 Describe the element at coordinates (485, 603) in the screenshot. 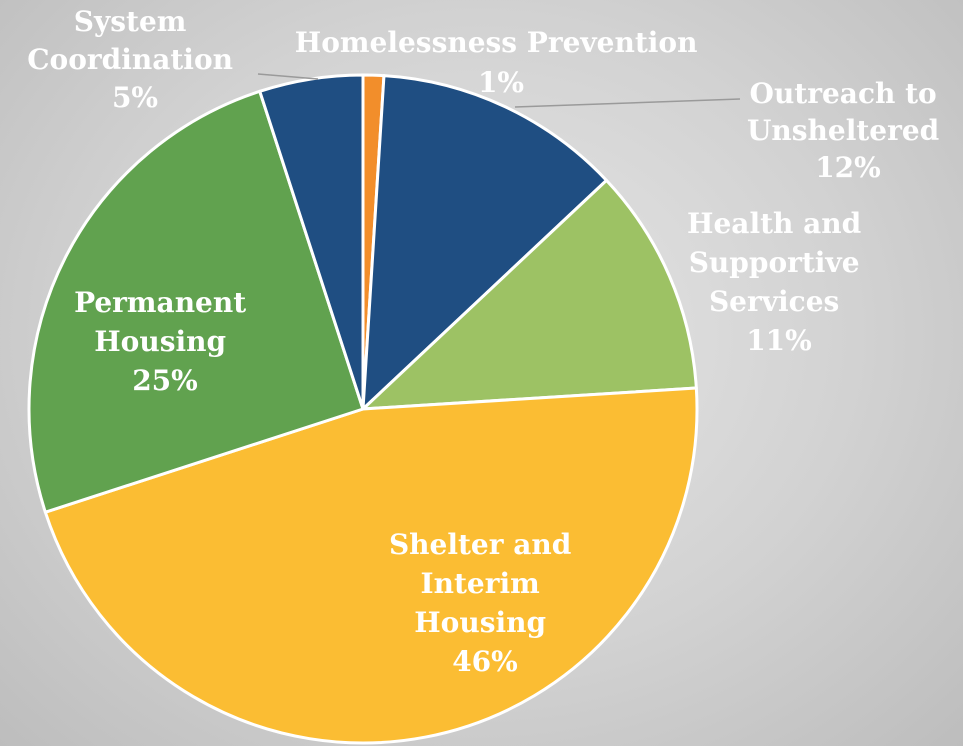

I see `slice-label-shelter: Shelter and Interim Housing 46%` at that location.